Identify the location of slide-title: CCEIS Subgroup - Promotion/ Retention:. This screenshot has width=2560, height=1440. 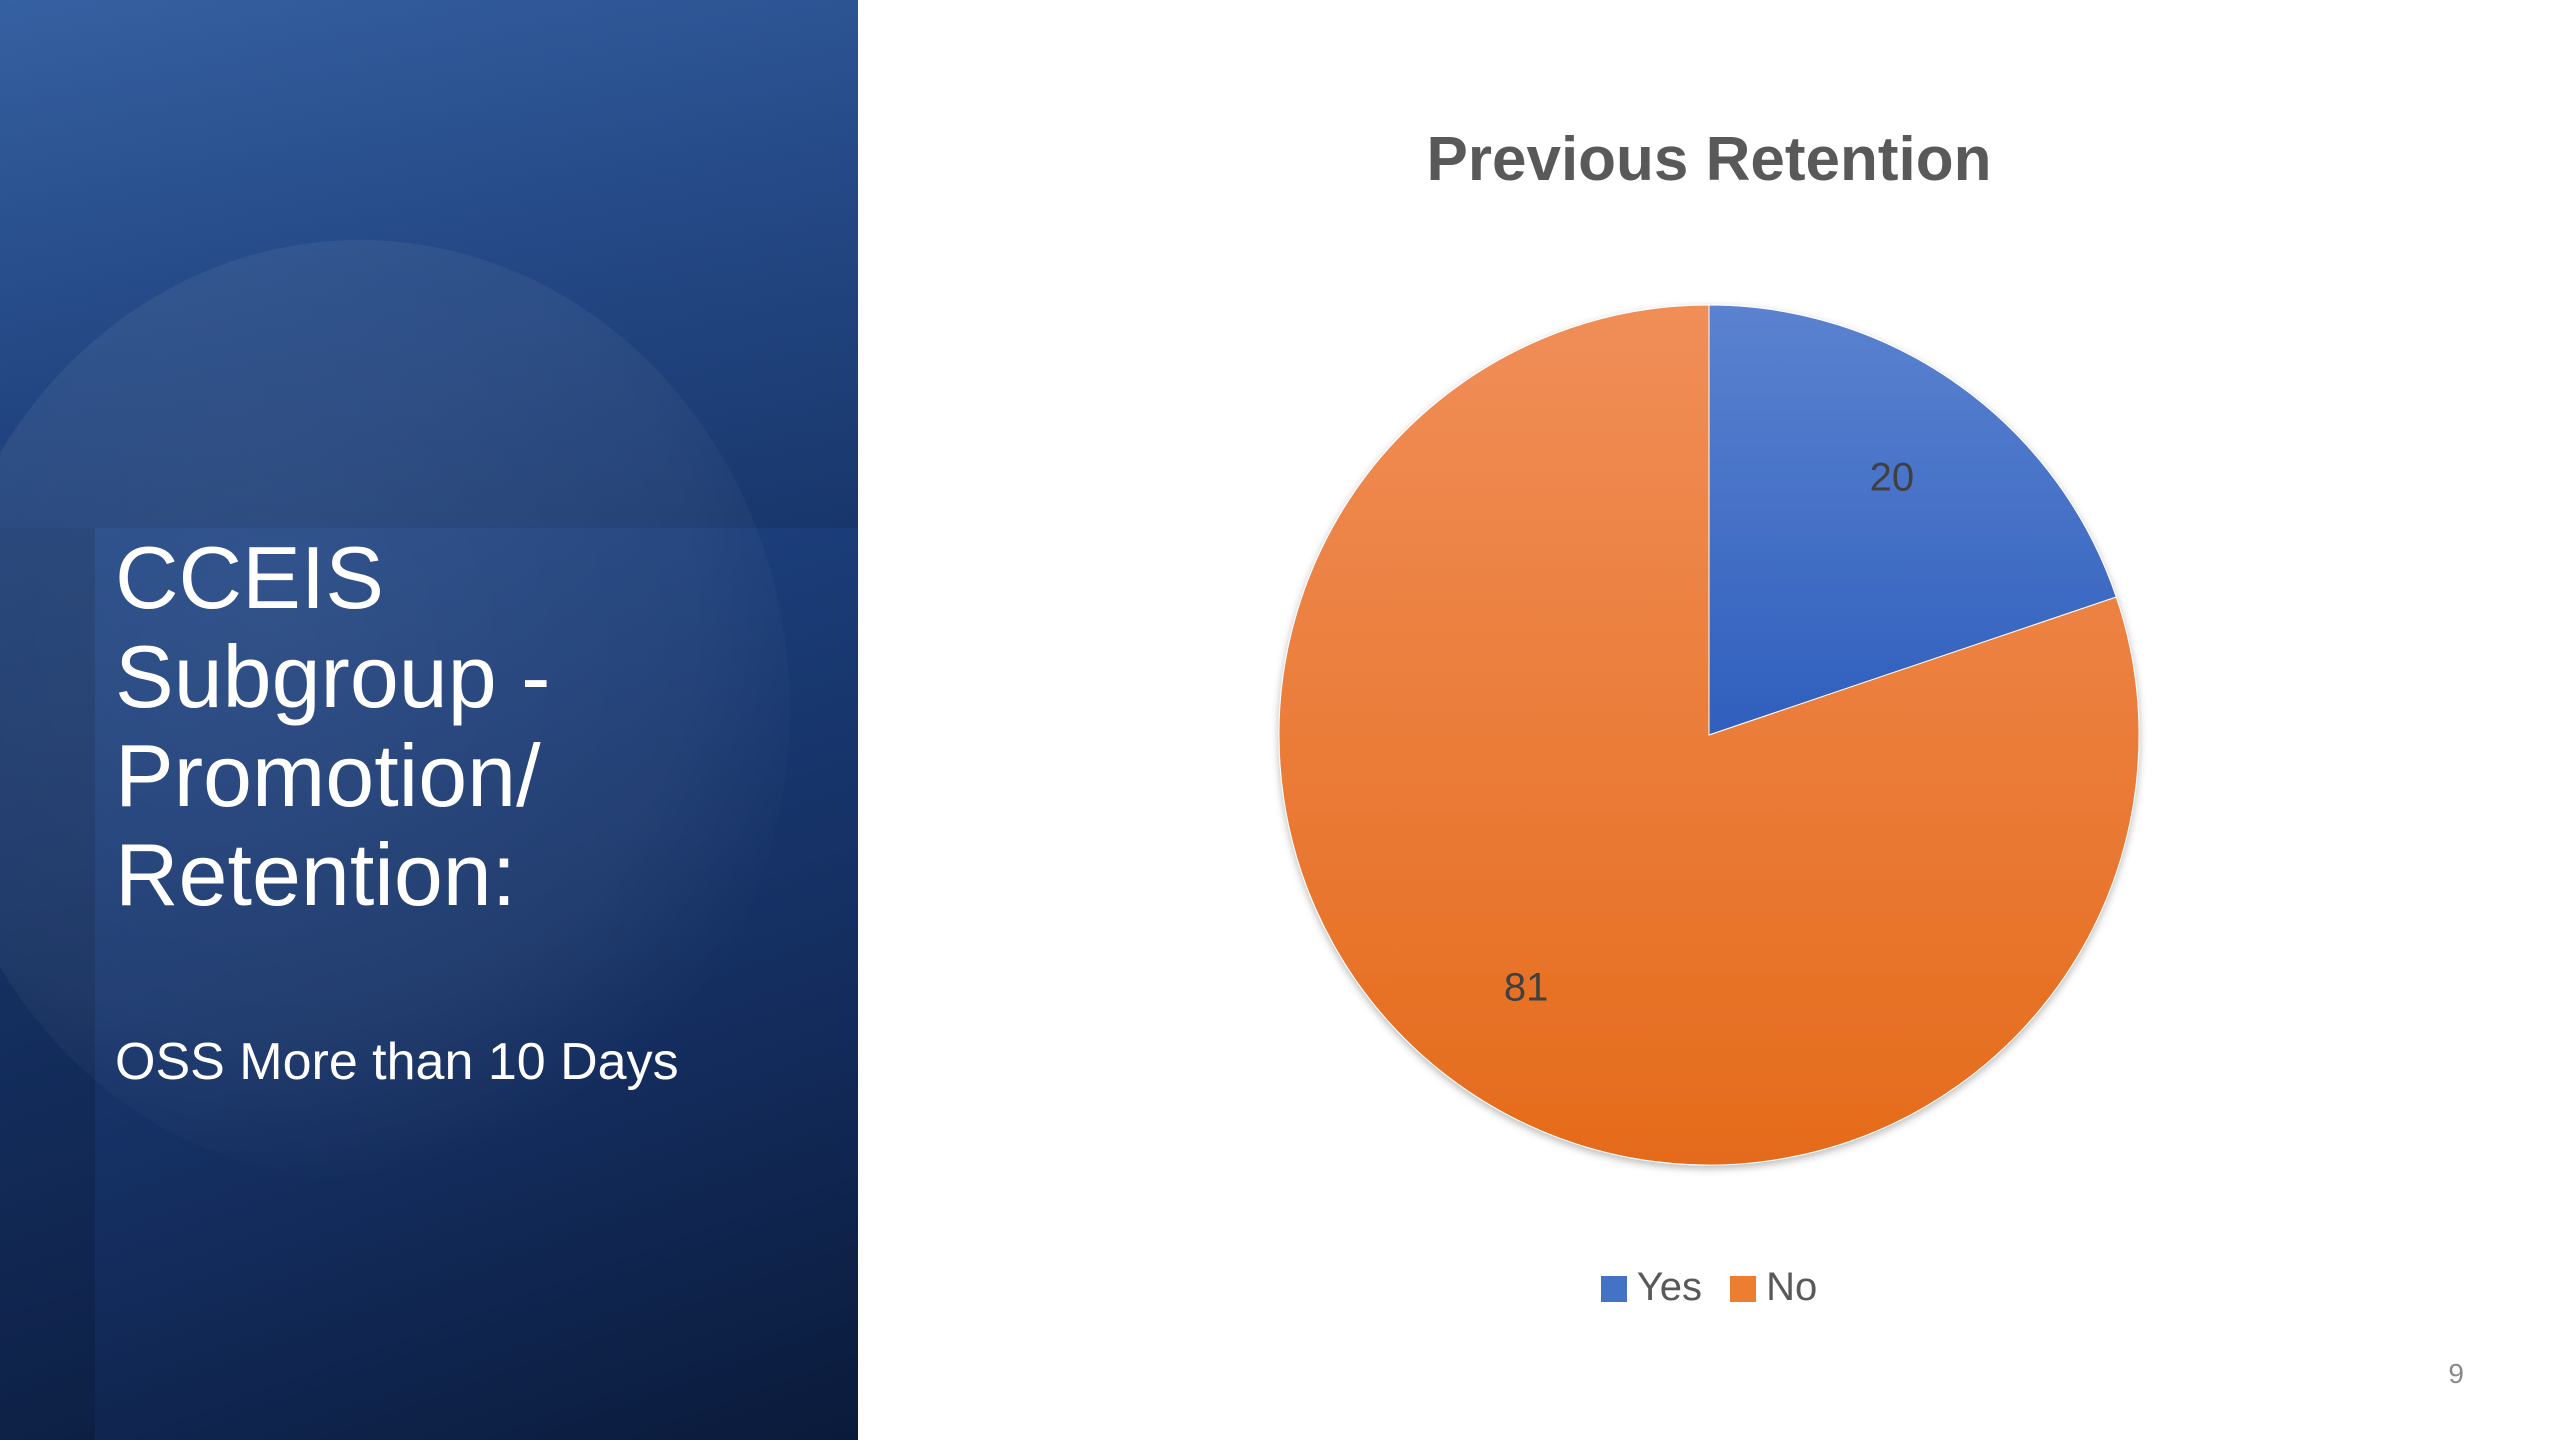
(465, 726).